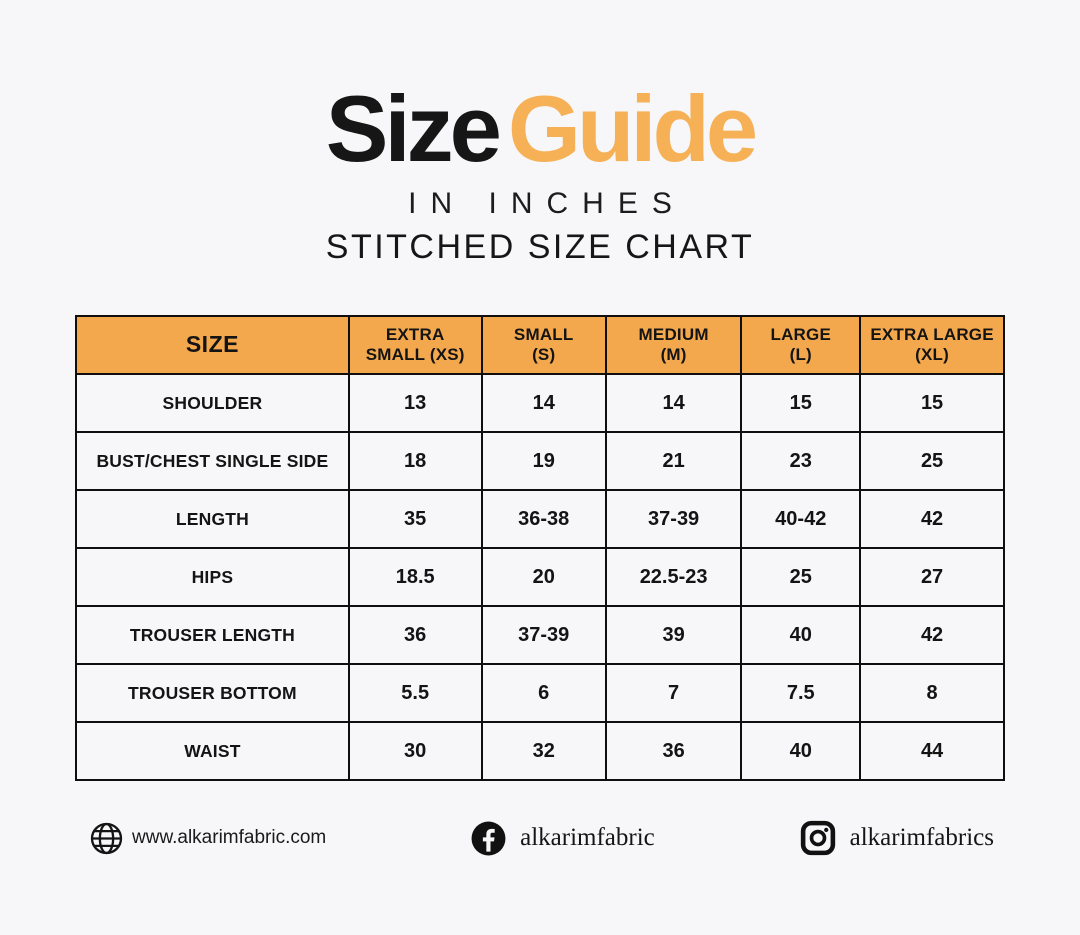 The width and height of the screenshot is (1080, 935). Describe the element at coordinates (543, 345) in the screenshot. I see `column-header: SMALL (S)` at that location.